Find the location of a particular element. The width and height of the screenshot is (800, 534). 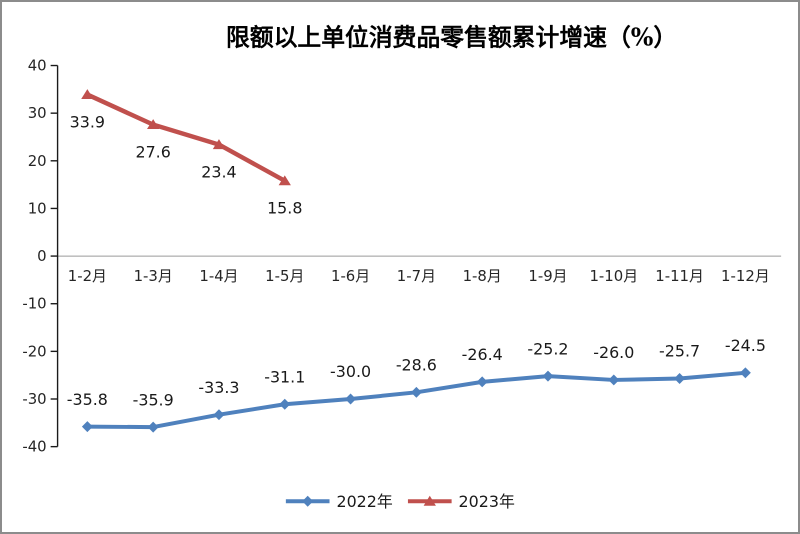

diamond-marker-2022年-6 is located at coordinates (482, 382).